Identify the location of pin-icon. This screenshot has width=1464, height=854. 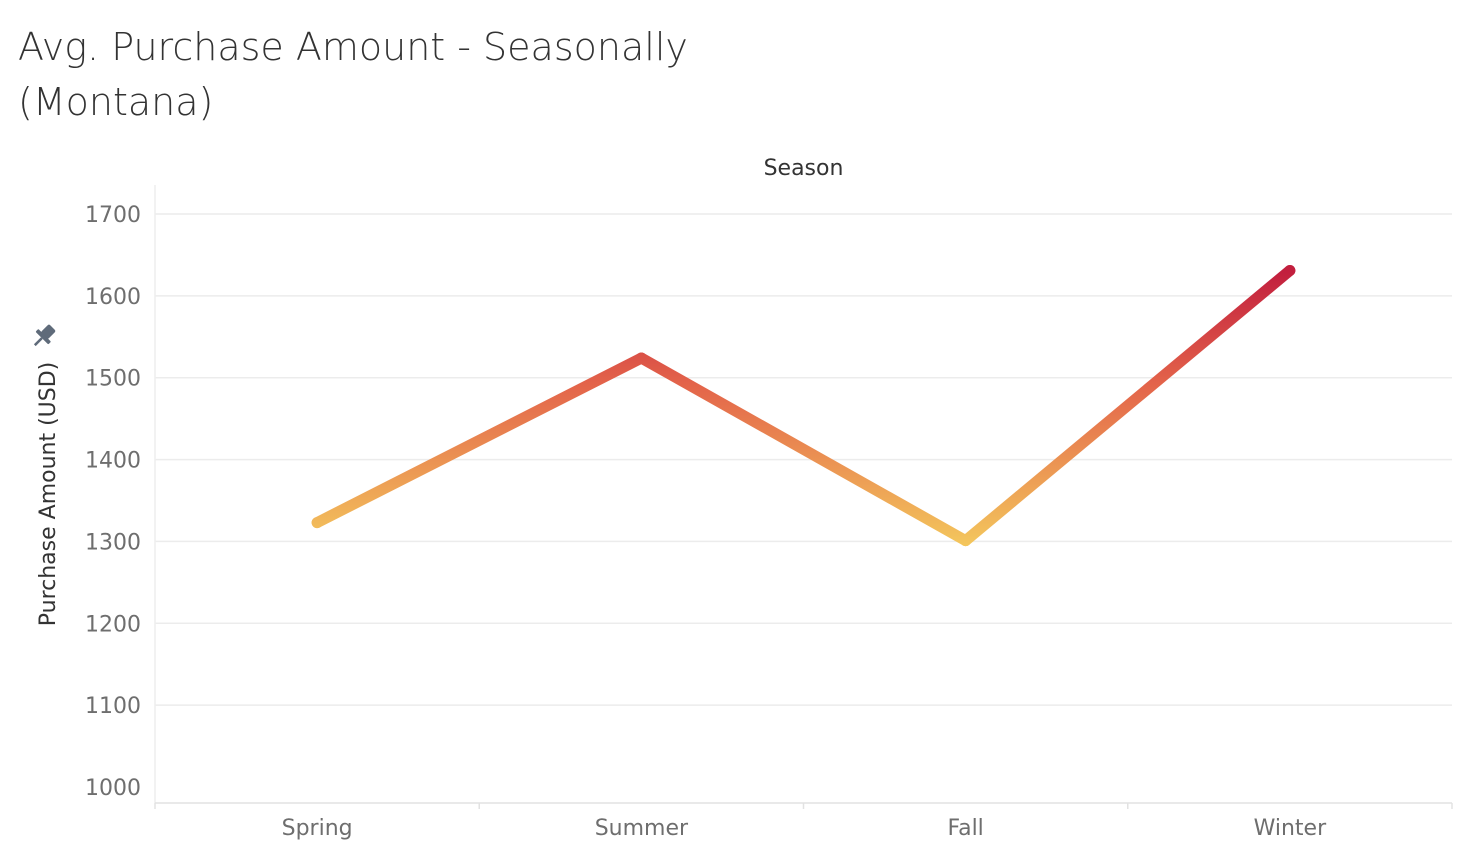
(43, 336).